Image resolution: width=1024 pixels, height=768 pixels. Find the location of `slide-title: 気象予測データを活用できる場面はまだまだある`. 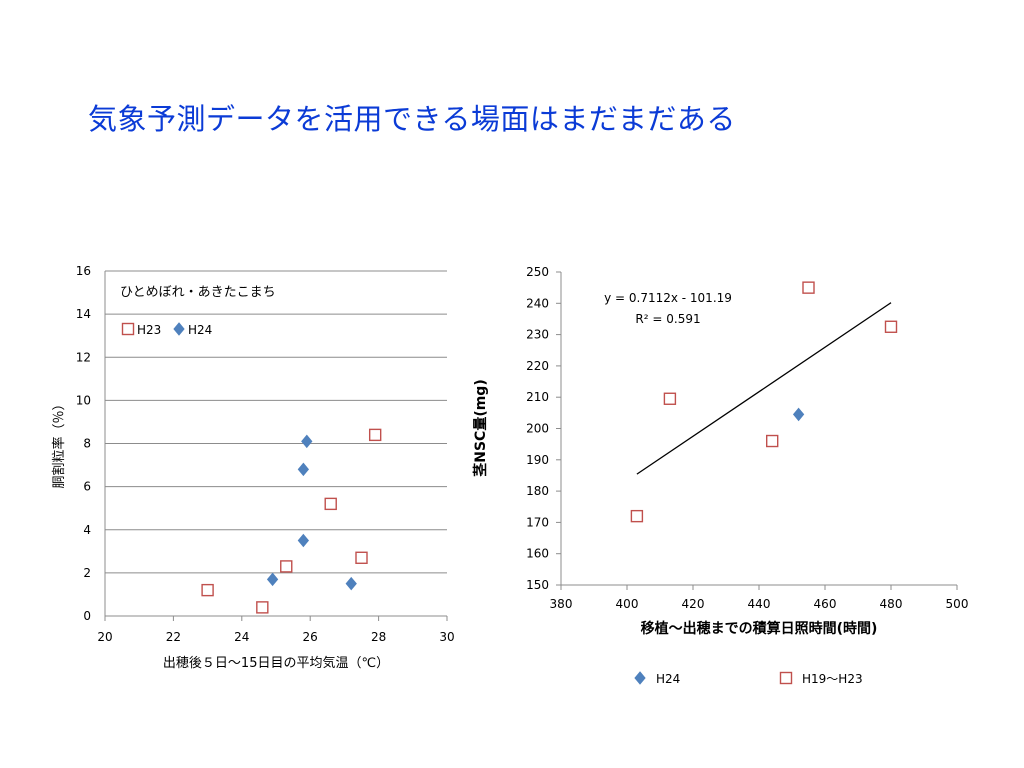

slide-title: 気象予測データを活用できる場面はまだまだある is located at coordinates (412, 119).